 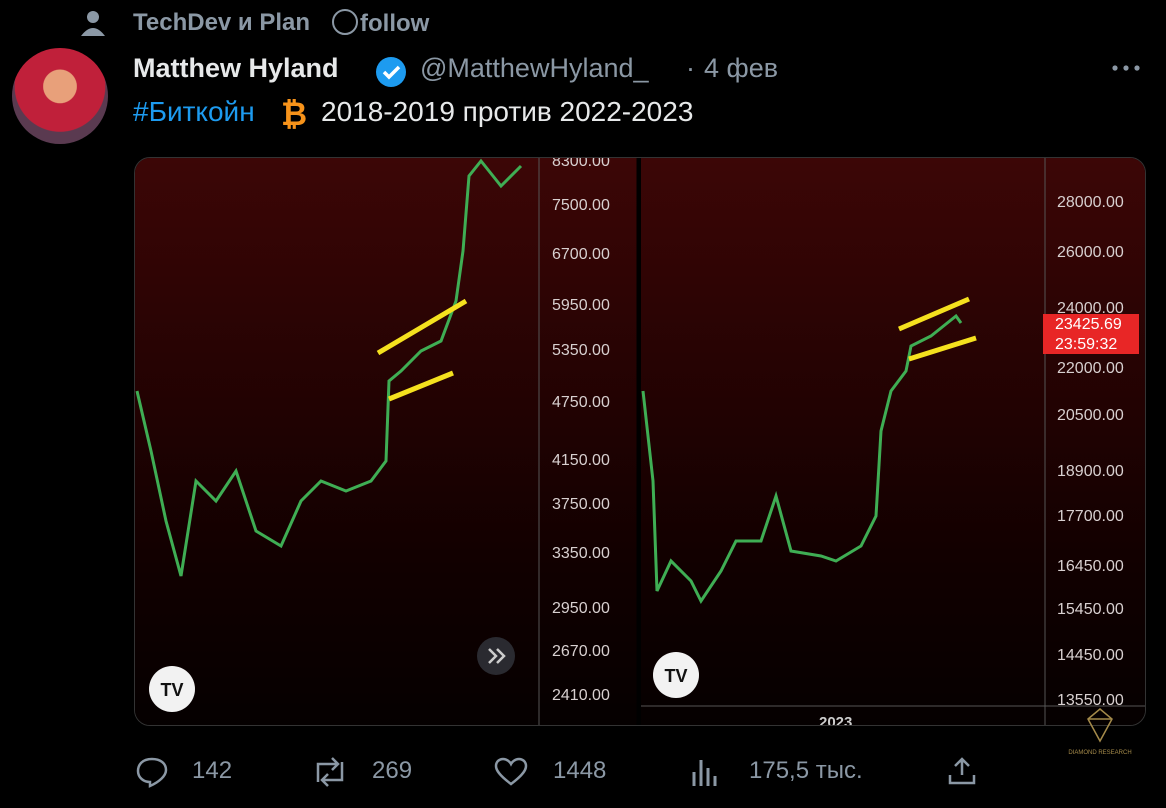 What do you see at coordinates (222, 22) in the screenshot?
I see `context-text: TechDev и Plan` at bounding box center [222, 22].